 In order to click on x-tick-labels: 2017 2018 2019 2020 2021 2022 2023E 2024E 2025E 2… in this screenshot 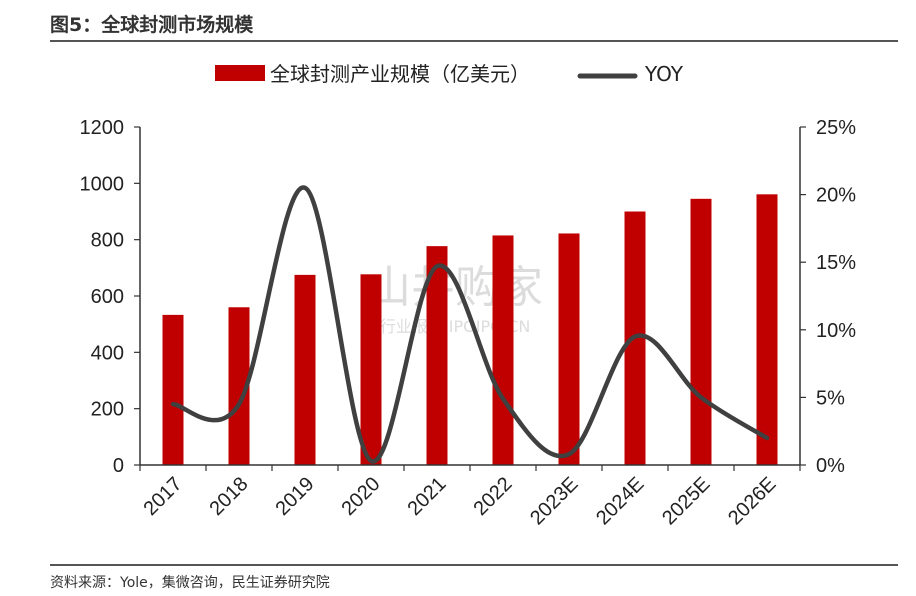, I will do `click(460, 501)`.